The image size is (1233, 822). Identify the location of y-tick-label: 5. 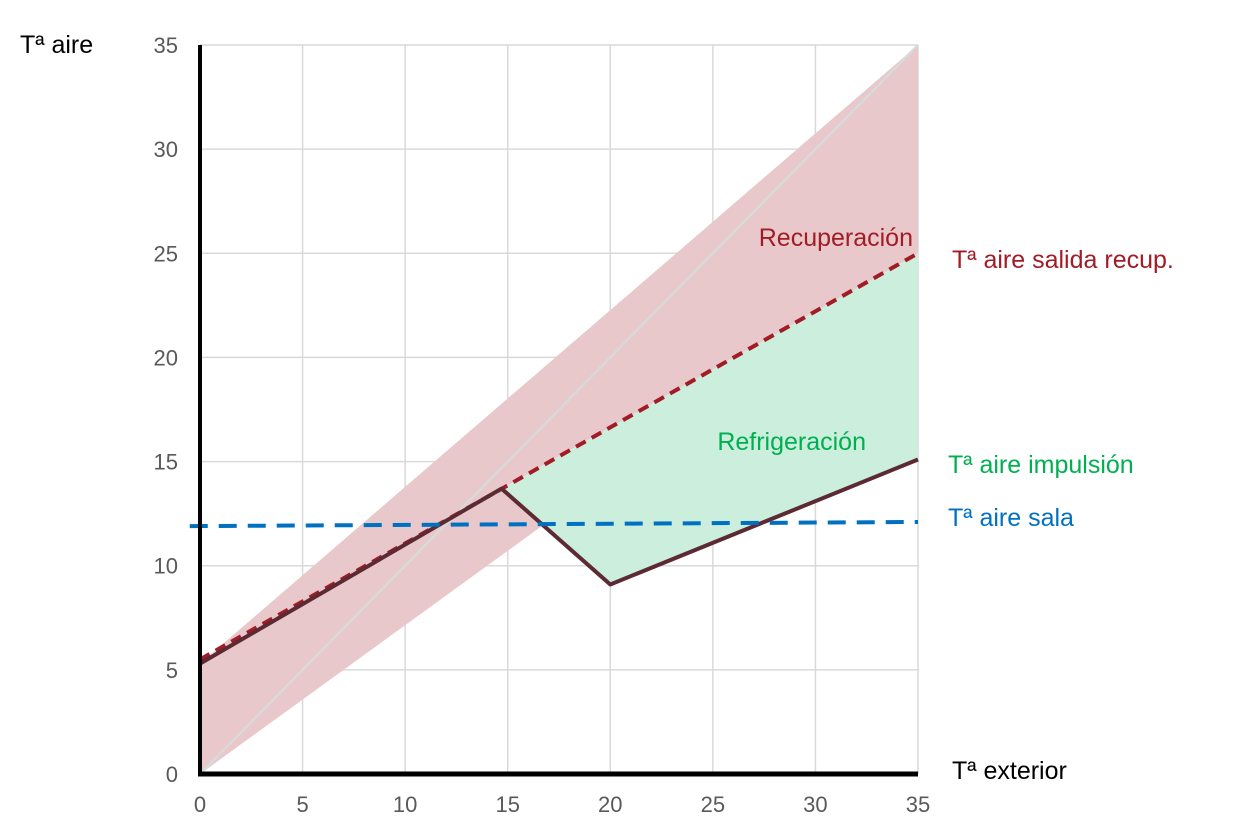
(172, 670).